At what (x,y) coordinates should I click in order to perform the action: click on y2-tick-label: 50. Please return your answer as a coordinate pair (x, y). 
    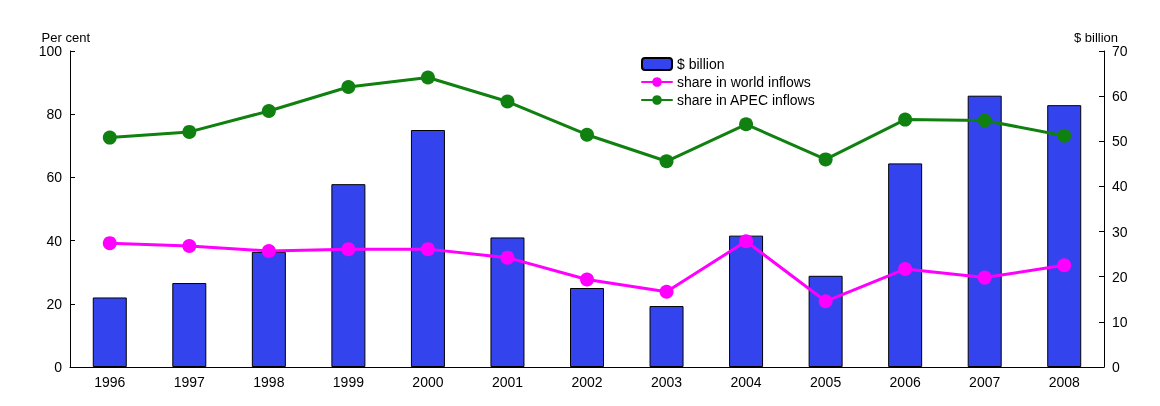
    Looking at the image, I should click on (1120, 141).